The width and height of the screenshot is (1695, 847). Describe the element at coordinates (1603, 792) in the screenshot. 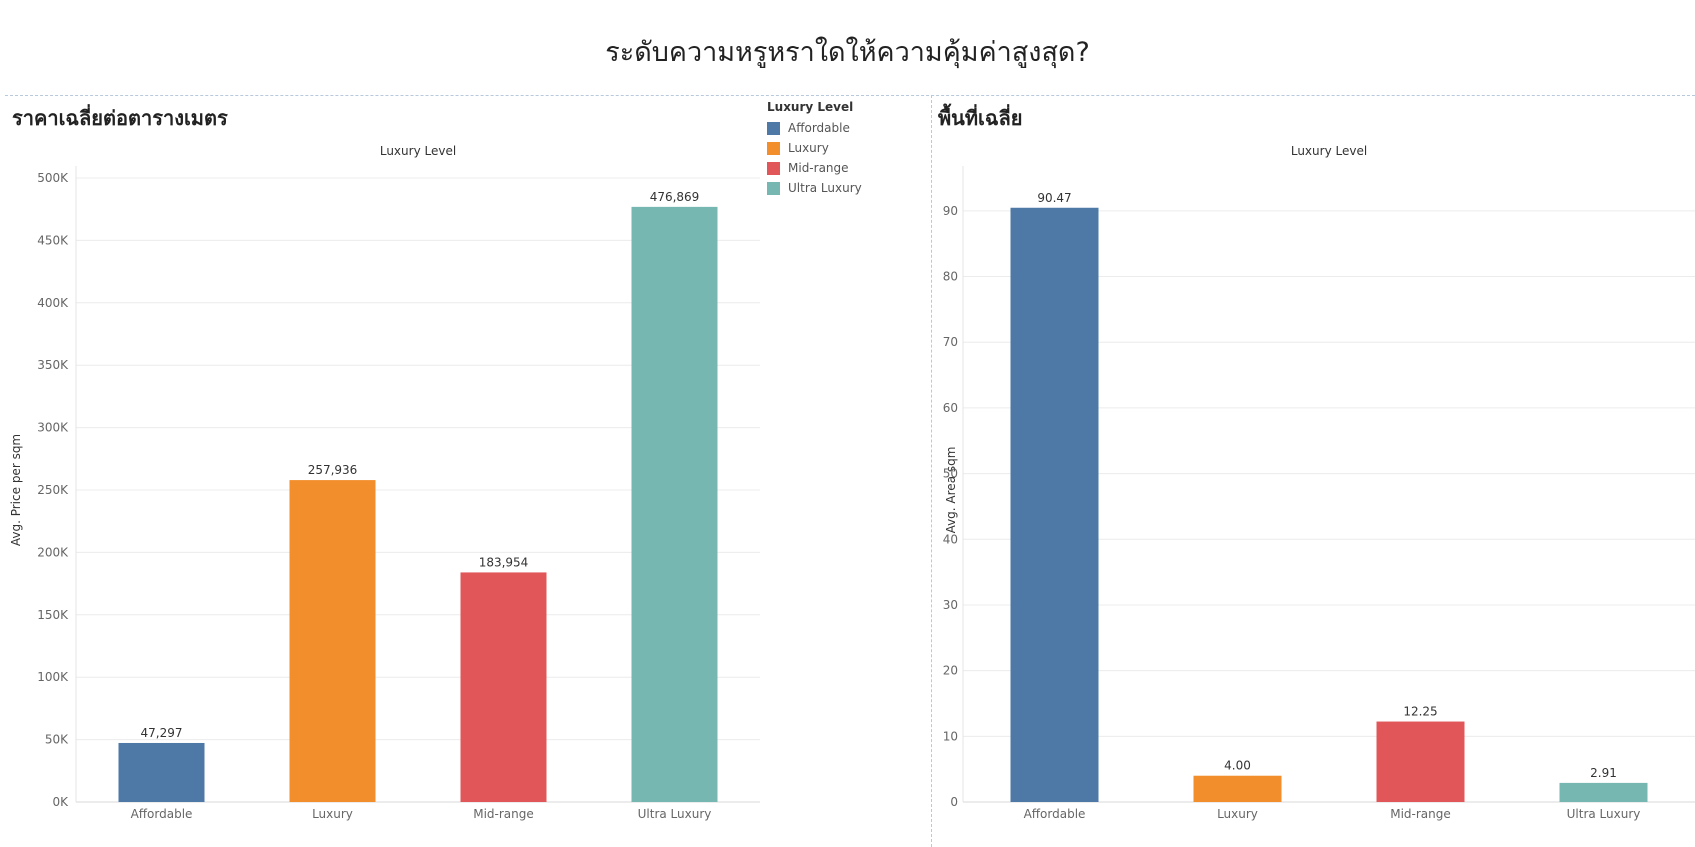

I see `area-bar-ultra-luxury` at that location.